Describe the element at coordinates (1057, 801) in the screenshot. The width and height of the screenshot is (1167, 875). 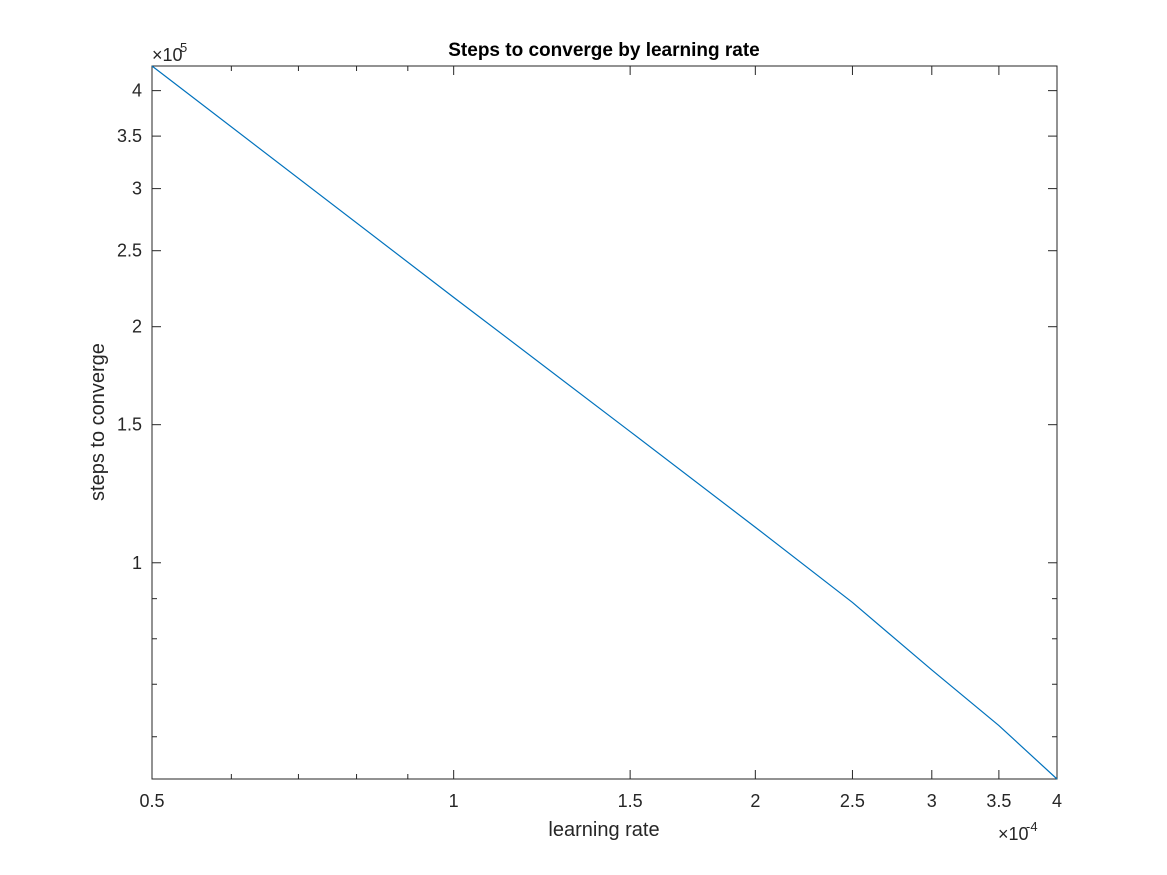
I see `x-tick-label: 4` at that location.